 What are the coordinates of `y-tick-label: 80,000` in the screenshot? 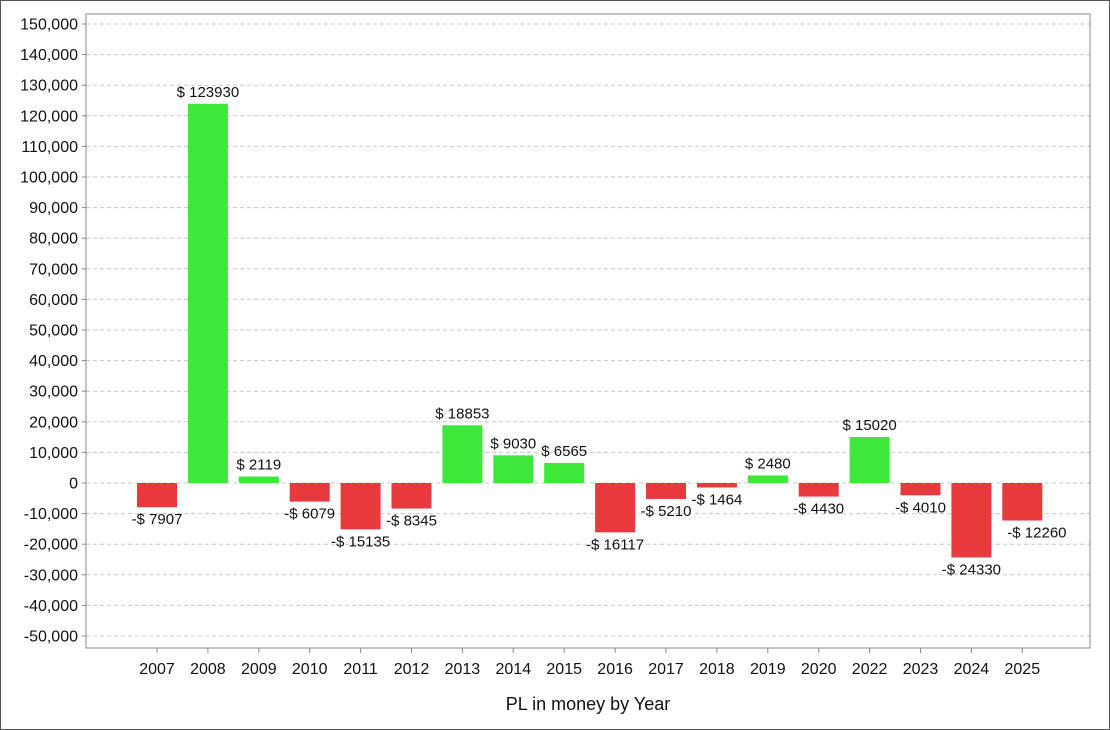 It's located at (53, 239).